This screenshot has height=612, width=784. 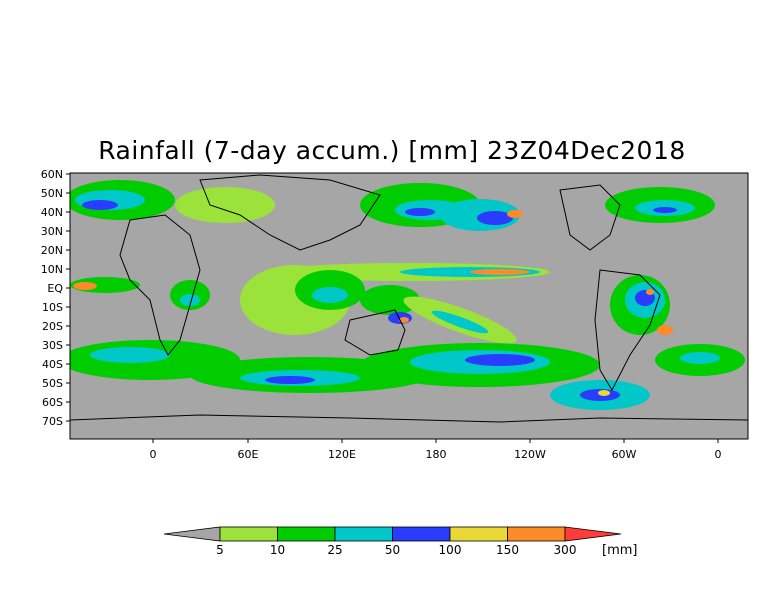 I want to click on lat-label: 30N, so click(x=52, y=231).